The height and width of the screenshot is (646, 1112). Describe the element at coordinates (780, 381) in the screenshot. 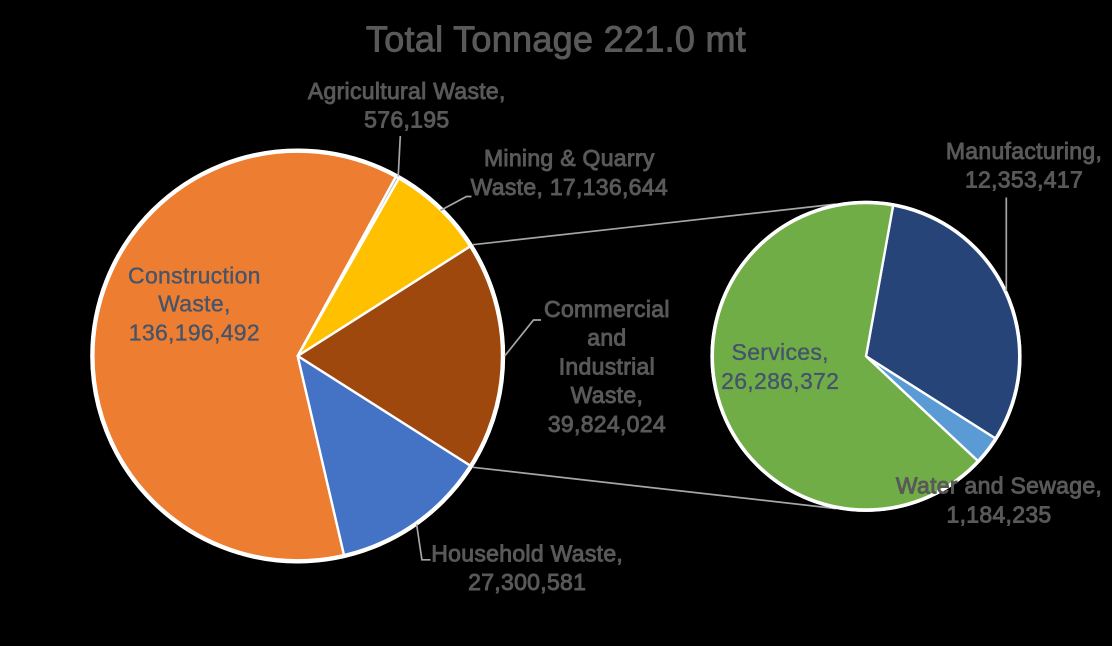

I see `svg-text: 26,286,372` at that location.